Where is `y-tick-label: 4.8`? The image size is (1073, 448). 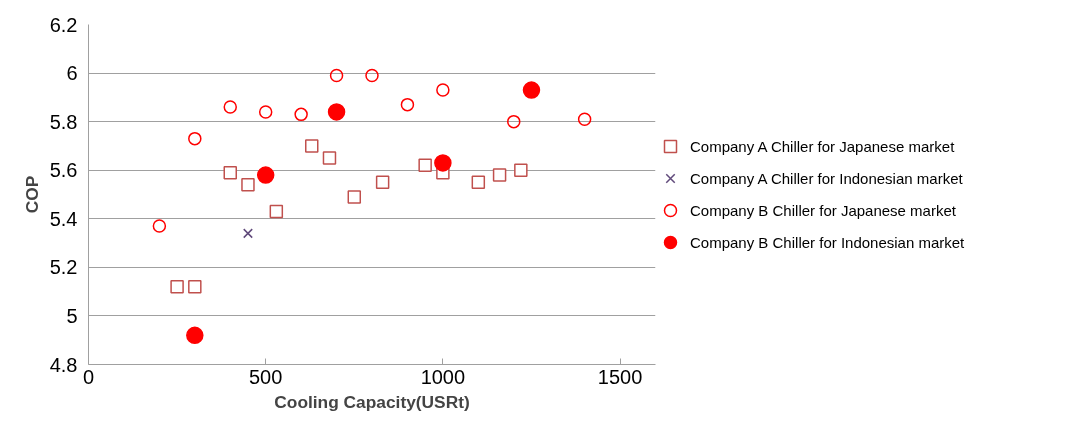
y-tick-label: 4.8 is located at coordinates (63, 364).